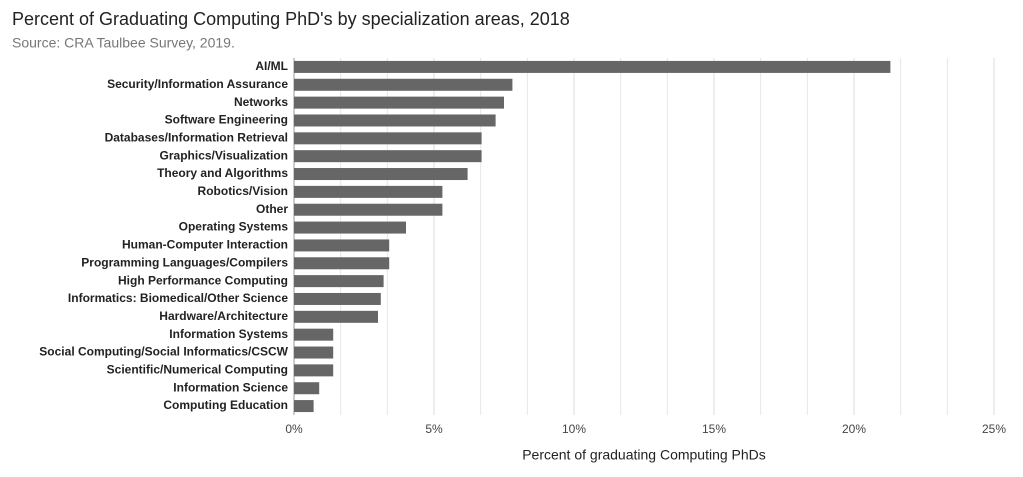 This screenshot has height=477, width=1023. I want to click on y-tick-label: Robotics/Vision, so click(243, 191).